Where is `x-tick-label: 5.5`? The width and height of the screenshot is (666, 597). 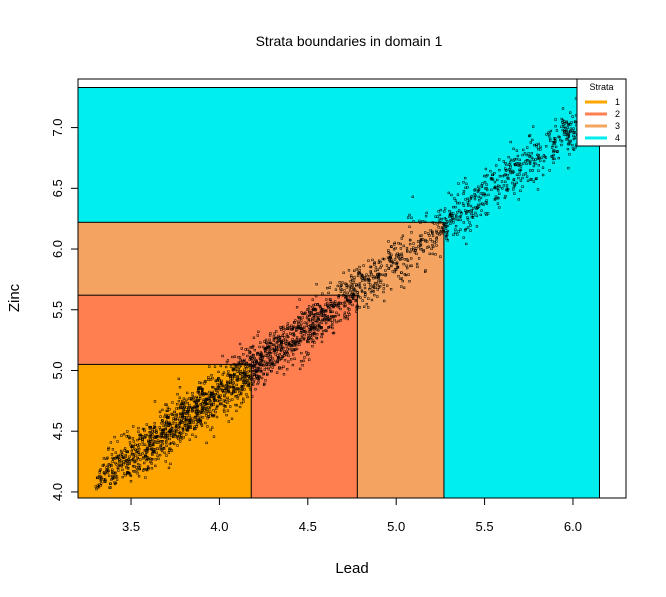
x-tick-label: 5.5 is located at coordinates (485, 526).